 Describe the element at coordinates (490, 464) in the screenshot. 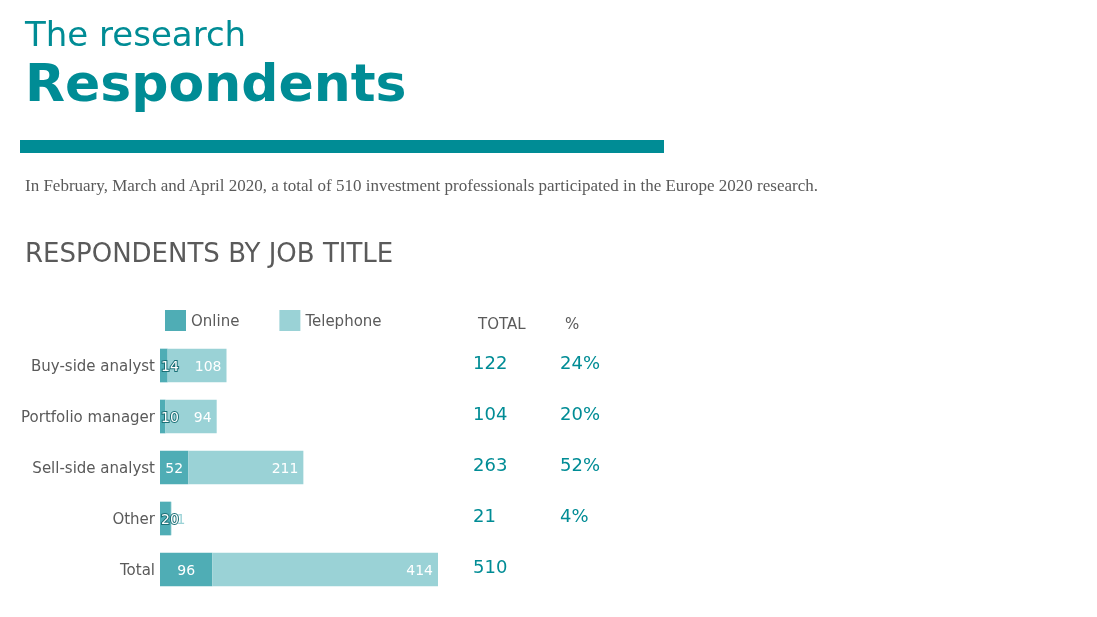

I see `text: 263` at that location.